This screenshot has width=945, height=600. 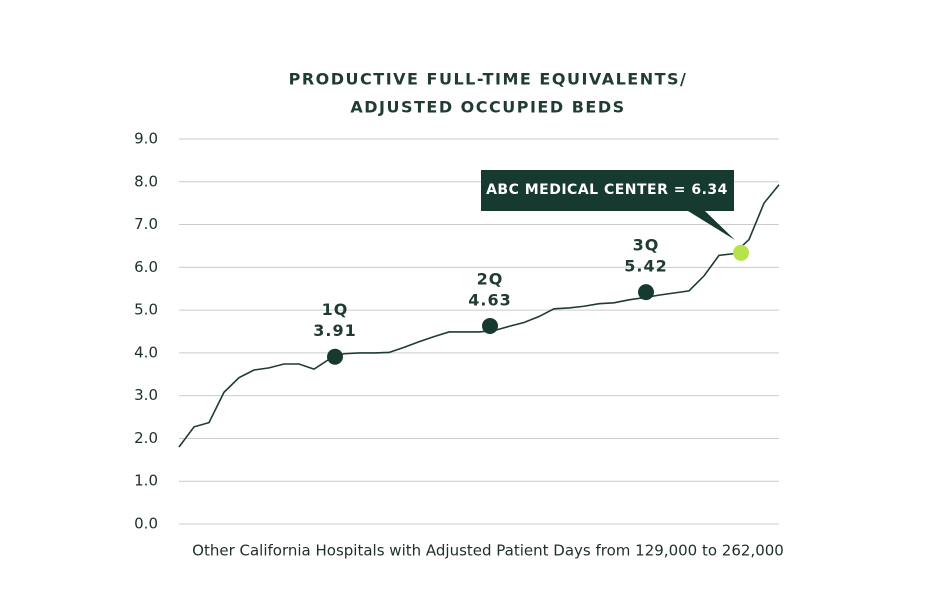 I want to click on highlight-marker, so click(x=741, y=252).